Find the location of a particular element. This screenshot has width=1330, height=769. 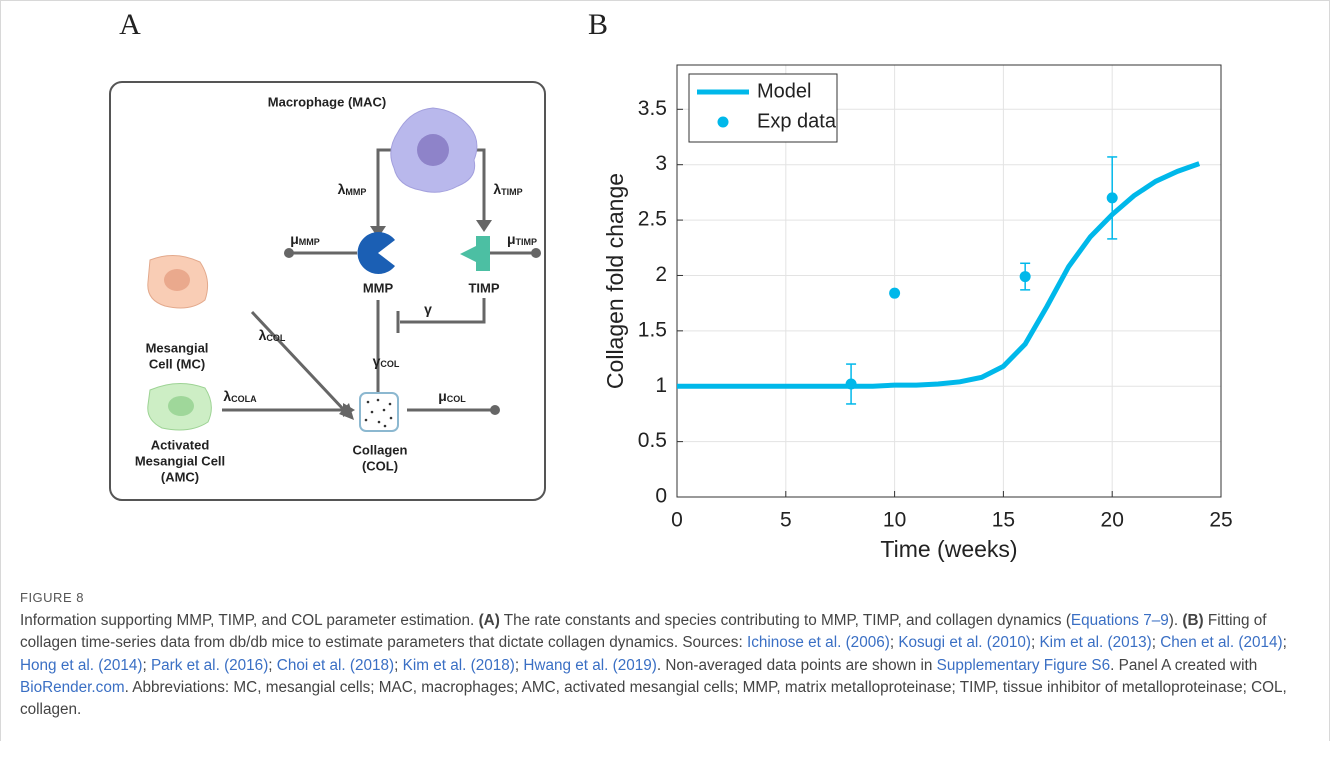

x-tick-label: 0 is located at coordinates (677, 520).